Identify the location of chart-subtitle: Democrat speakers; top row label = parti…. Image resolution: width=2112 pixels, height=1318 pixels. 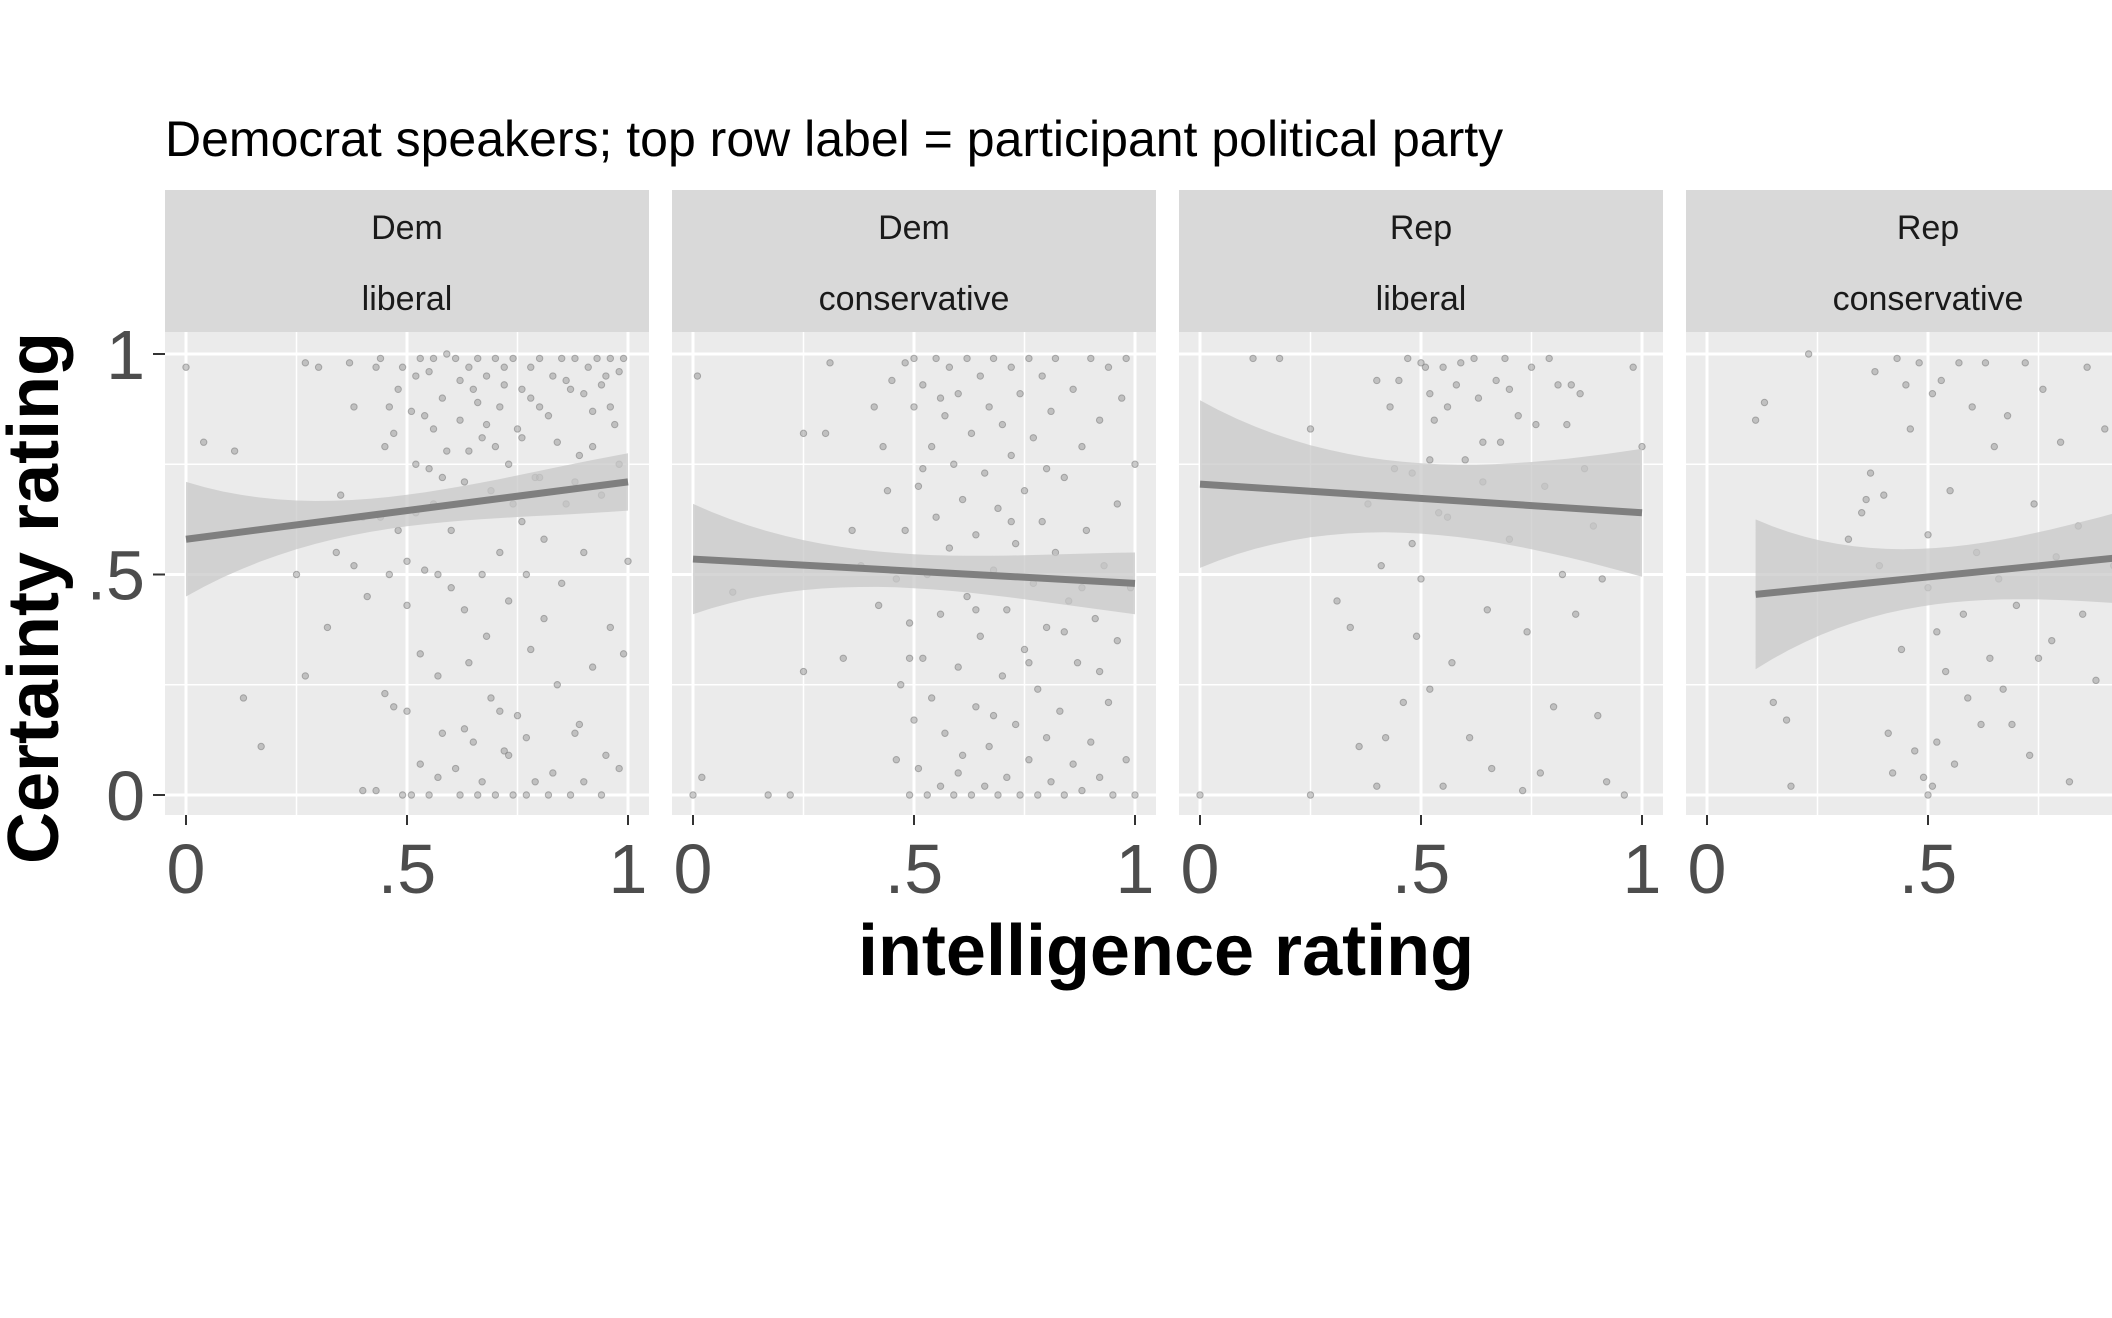
(834, 139).